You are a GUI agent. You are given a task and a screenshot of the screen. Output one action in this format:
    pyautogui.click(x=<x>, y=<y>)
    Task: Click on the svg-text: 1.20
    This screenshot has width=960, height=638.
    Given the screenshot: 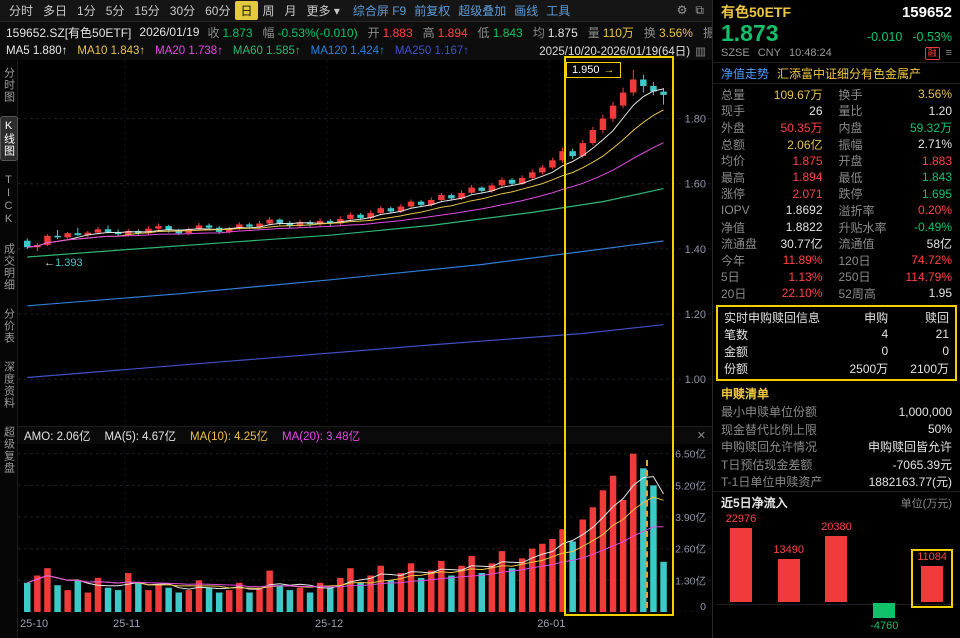 What is the action you would take?
    pyautogui.click(x=695, y=315)
    